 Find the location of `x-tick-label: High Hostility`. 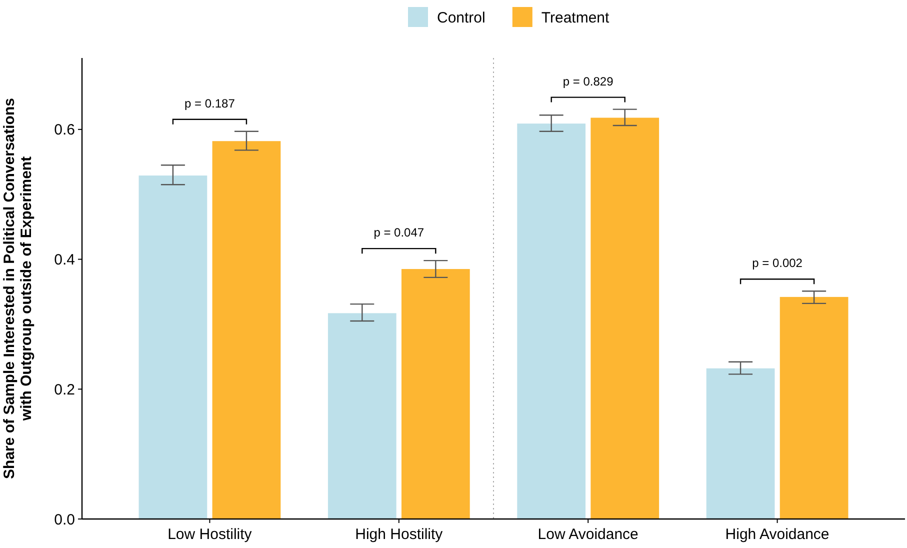

x-tick-label: High Hostility is located at coordinates (399, 534).